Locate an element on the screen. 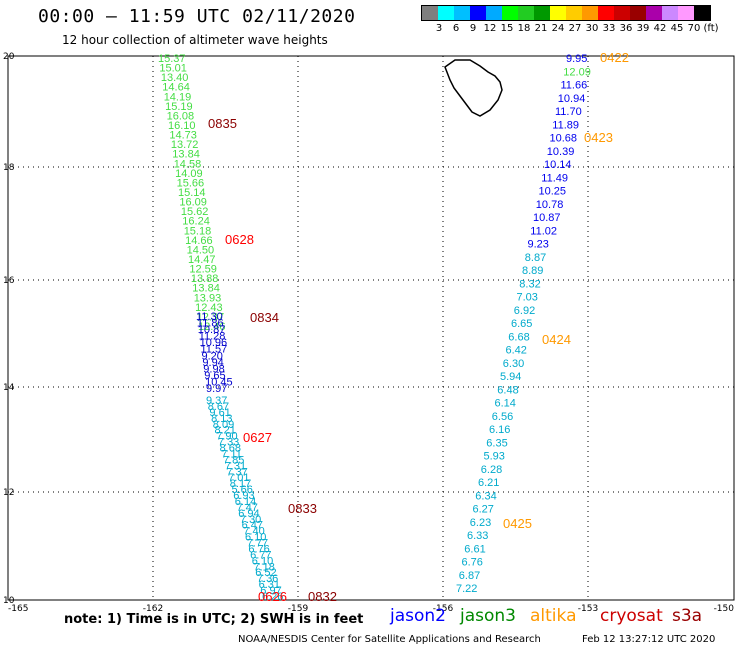 The image size is (740, 650). wave-height-label-east: 5.94 is located at coordinates (510, 377).